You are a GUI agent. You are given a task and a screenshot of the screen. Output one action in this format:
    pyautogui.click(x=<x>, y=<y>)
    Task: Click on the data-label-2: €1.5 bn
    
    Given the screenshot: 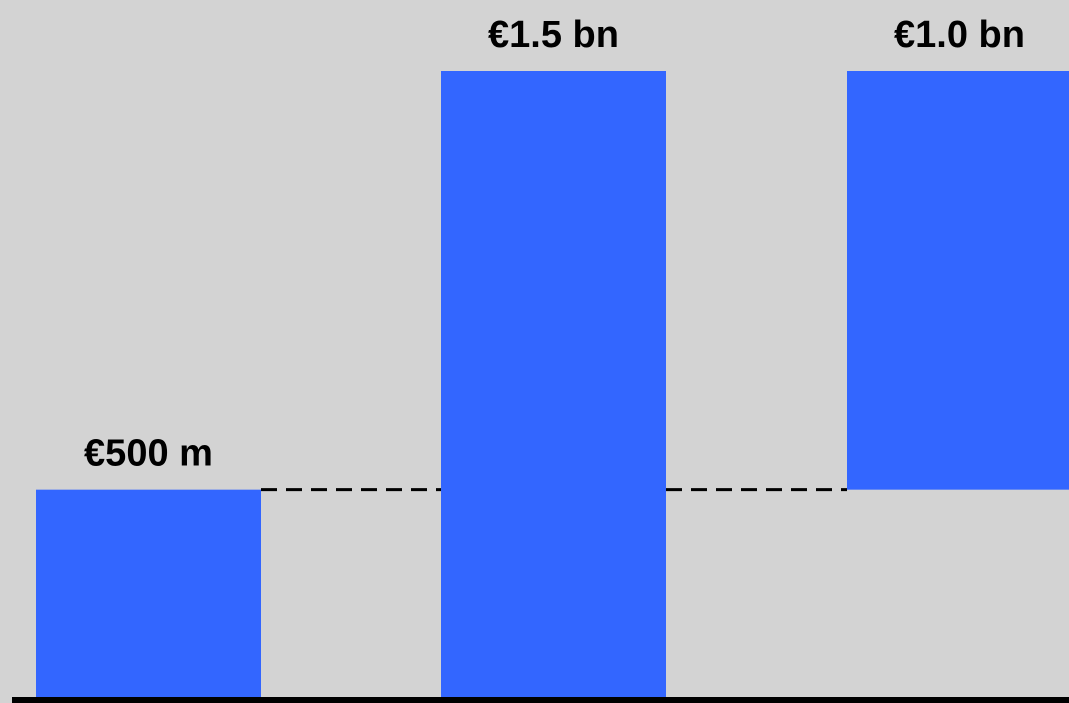 What is the action you would take?
    pyautogui.click(x=553, y=35)
    